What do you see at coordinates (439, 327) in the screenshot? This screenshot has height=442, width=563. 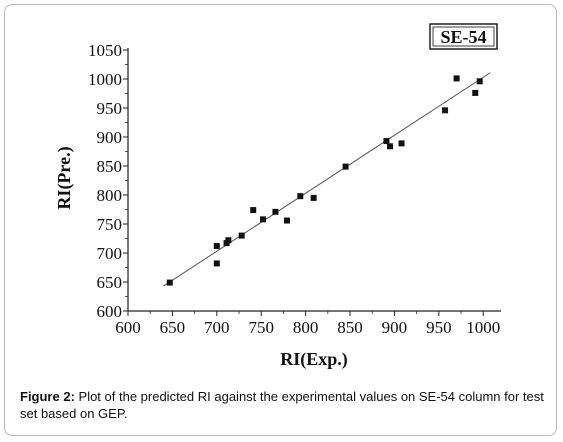 I see `x-tick-label: 950` at bounding box center [439, 327].